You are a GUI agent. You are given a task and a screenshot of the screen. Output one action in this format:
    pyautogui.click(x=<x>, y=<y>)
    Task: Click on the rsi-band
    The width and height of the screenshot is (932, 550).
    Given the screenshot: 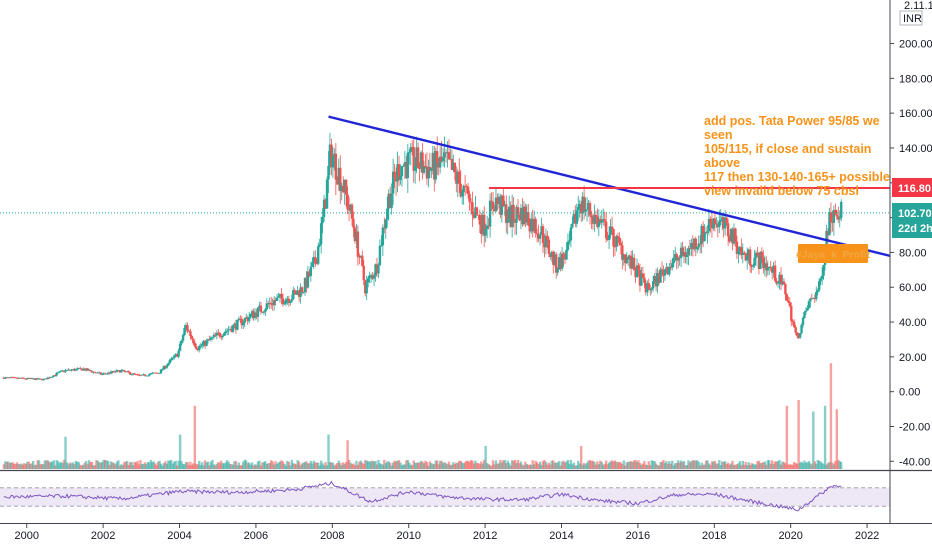 What is the action you would take?
    pyautogui.click(x=445, y=497)
    